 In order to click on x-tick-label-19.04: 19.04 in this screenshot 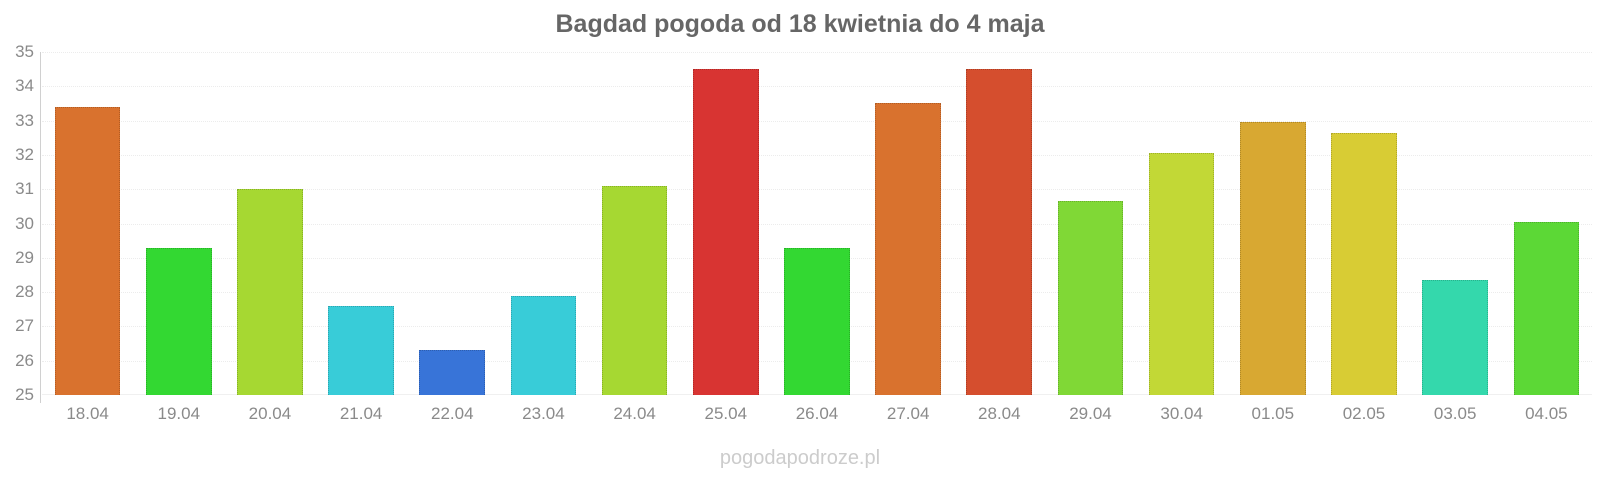, I will do `click(179, 413)`.